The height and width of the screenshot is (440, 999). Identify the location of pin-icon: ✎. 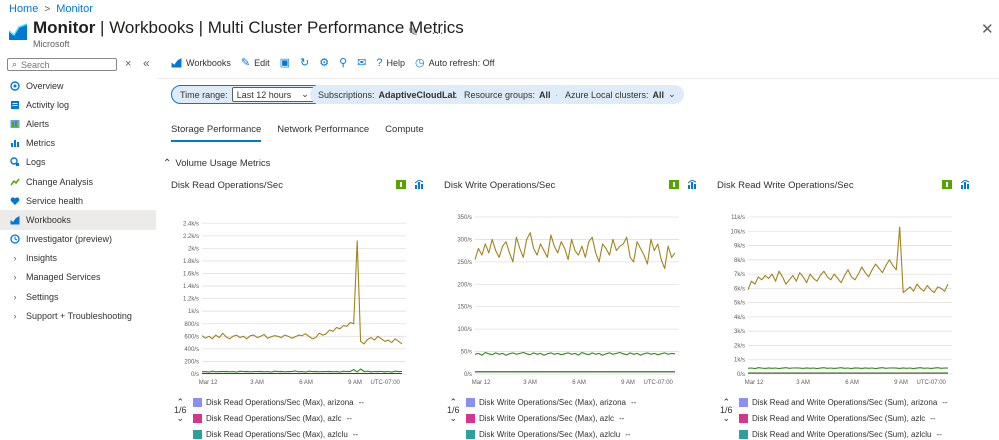
(413, 32).